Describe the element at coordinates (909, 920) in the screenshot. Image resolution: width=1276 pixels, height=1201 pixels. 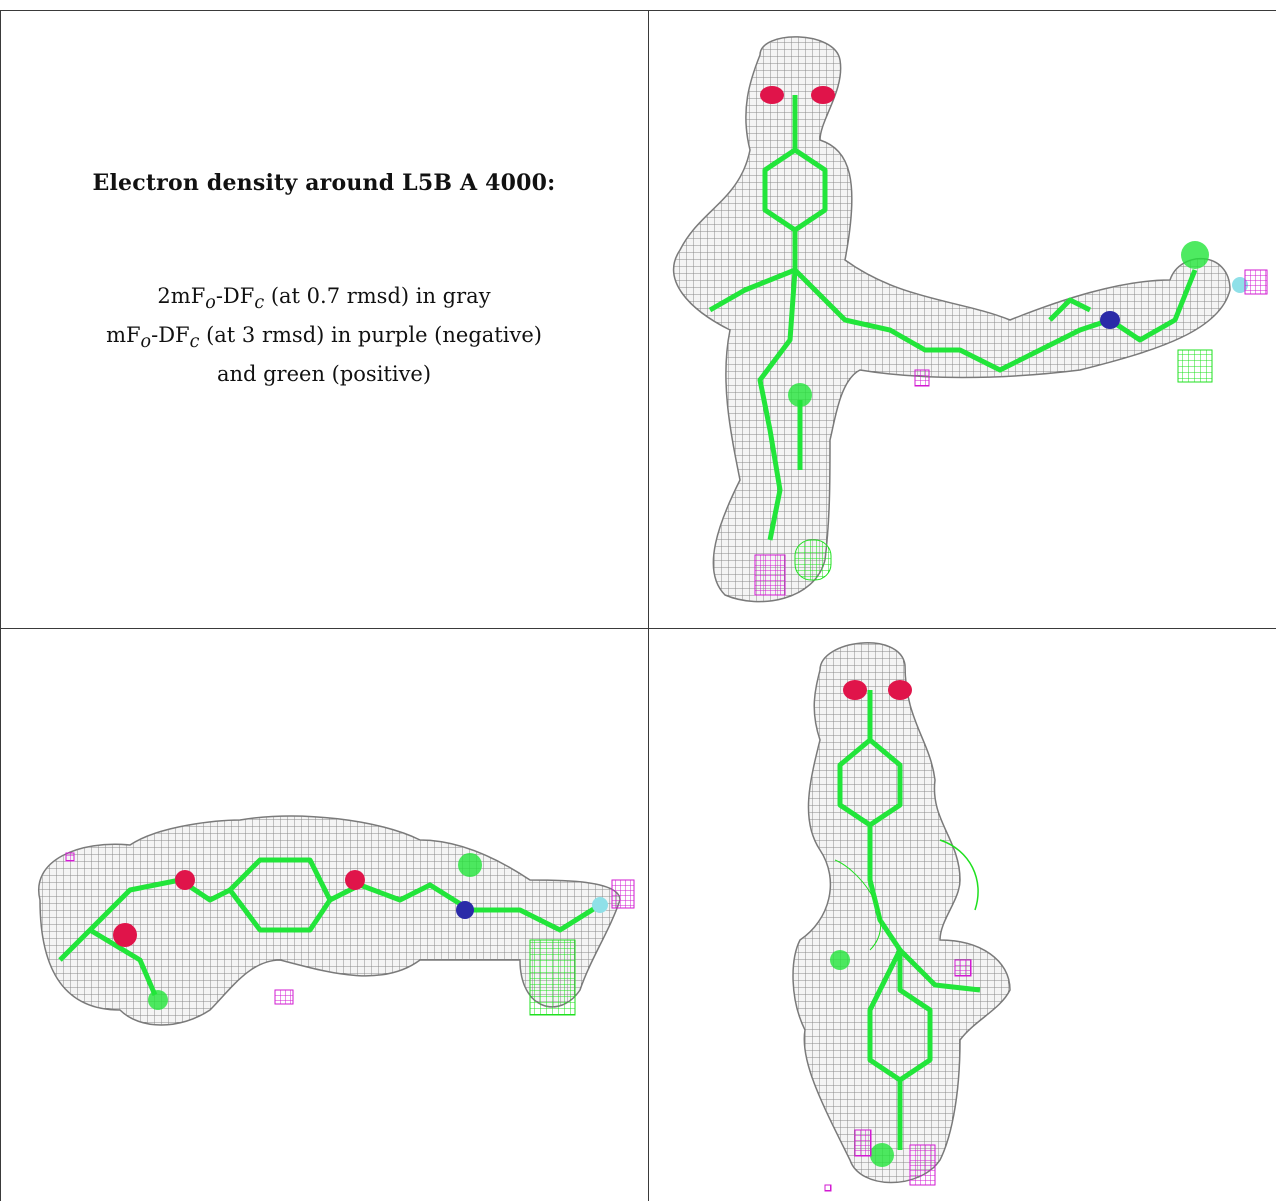
I see `end-view-ligand` at that location.